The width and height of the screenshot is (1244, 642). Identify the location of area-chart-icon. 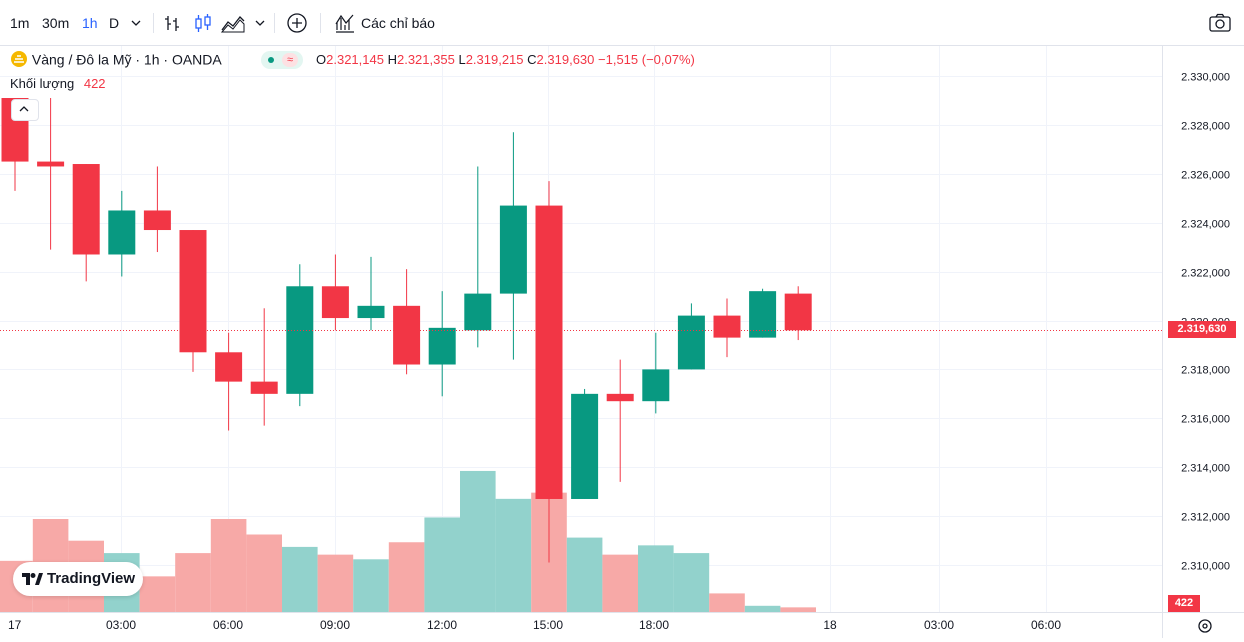
(233, 23).